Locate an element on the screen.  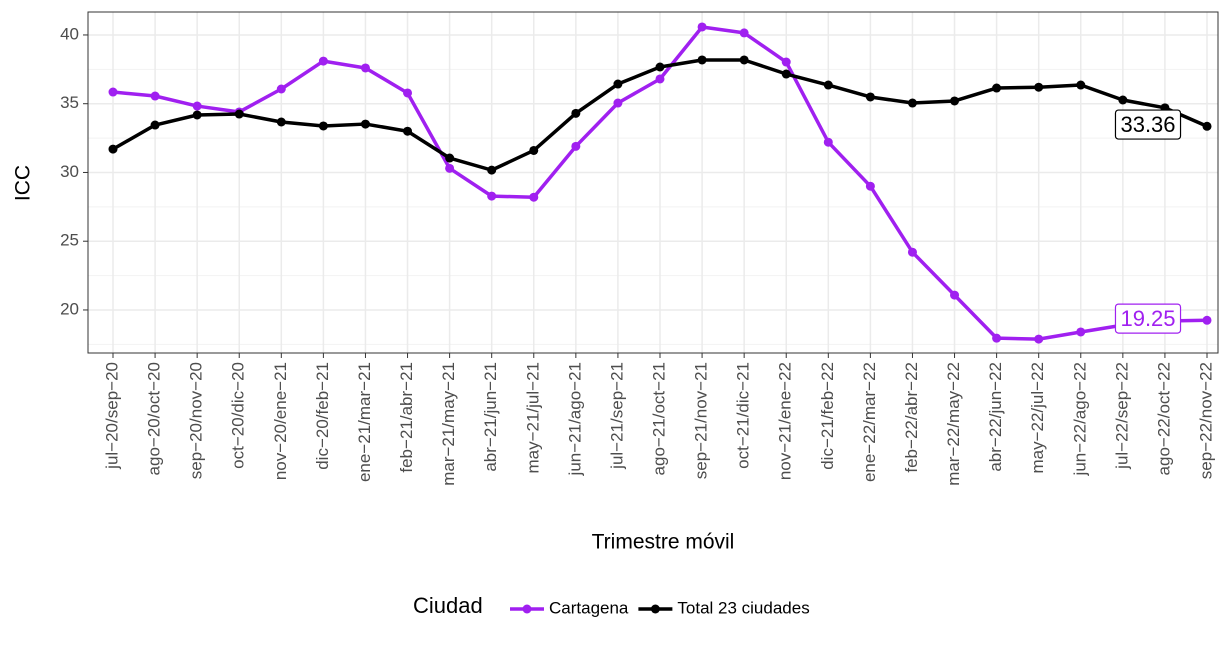
x-tick-label: jul−20/sep−20 is located at coordinates (111, 416).